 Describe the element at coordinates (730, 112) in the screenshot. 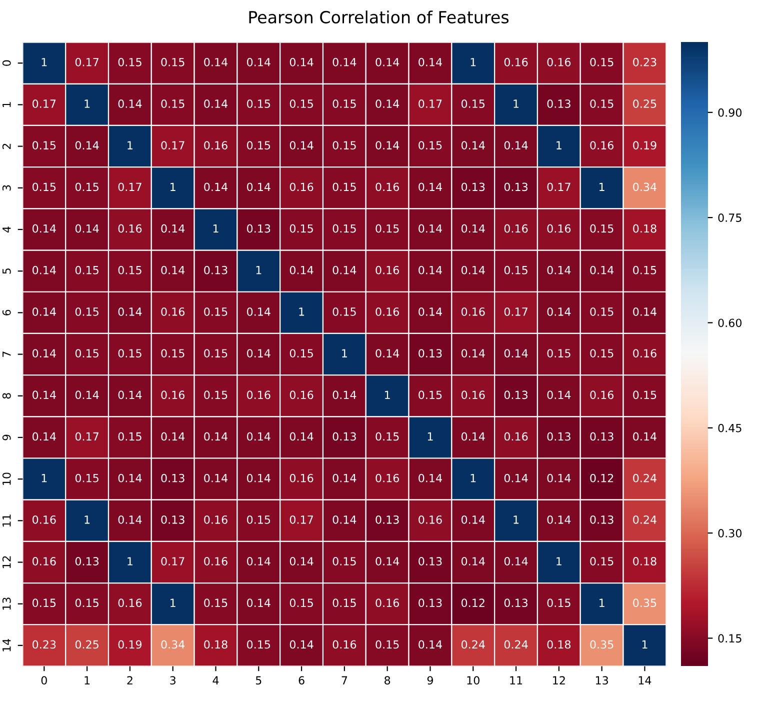

I see `color-bar-label: 0.90` at that location.